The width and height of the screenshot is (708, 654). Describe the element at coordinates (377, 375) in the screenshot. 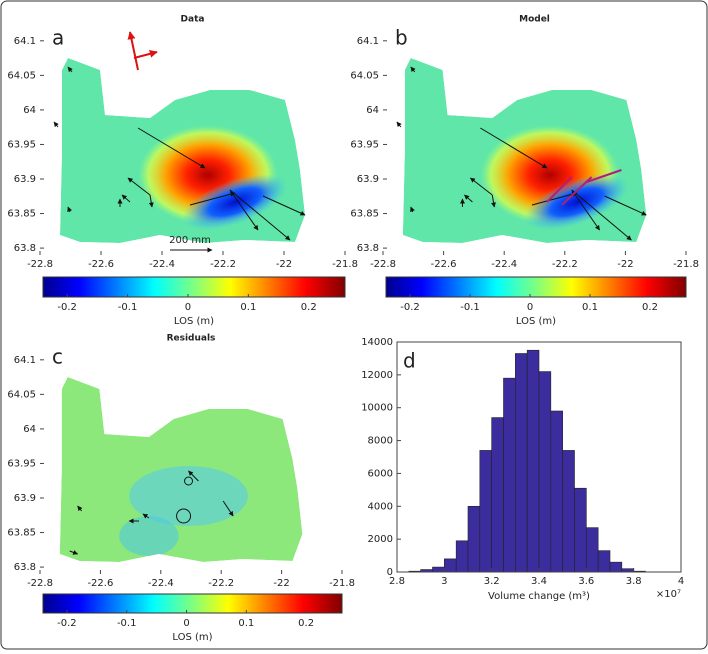

I see `y-tick-label: 12000` at that location.